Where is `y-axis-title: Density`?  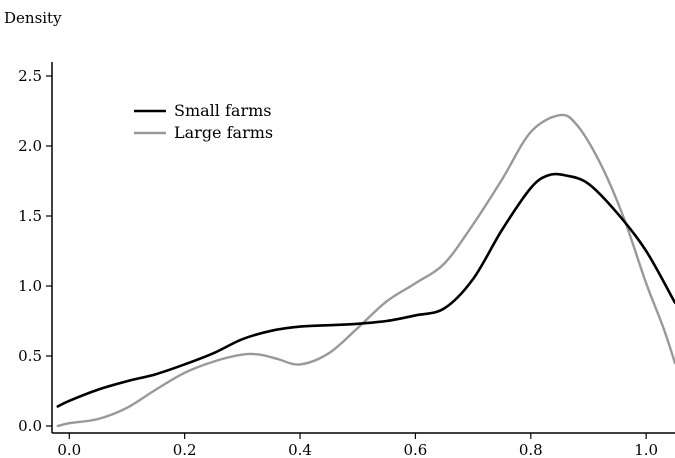 y-axis-title: Density is located at coordinates (33, 18).